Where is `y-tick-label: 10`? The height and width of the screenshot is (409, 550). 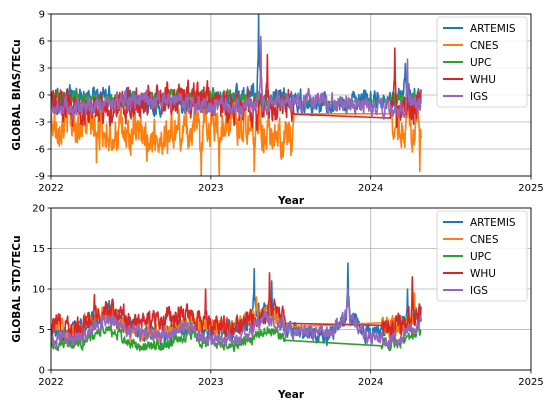 y-tick-label: 10 is located at coordinates (38, 290).